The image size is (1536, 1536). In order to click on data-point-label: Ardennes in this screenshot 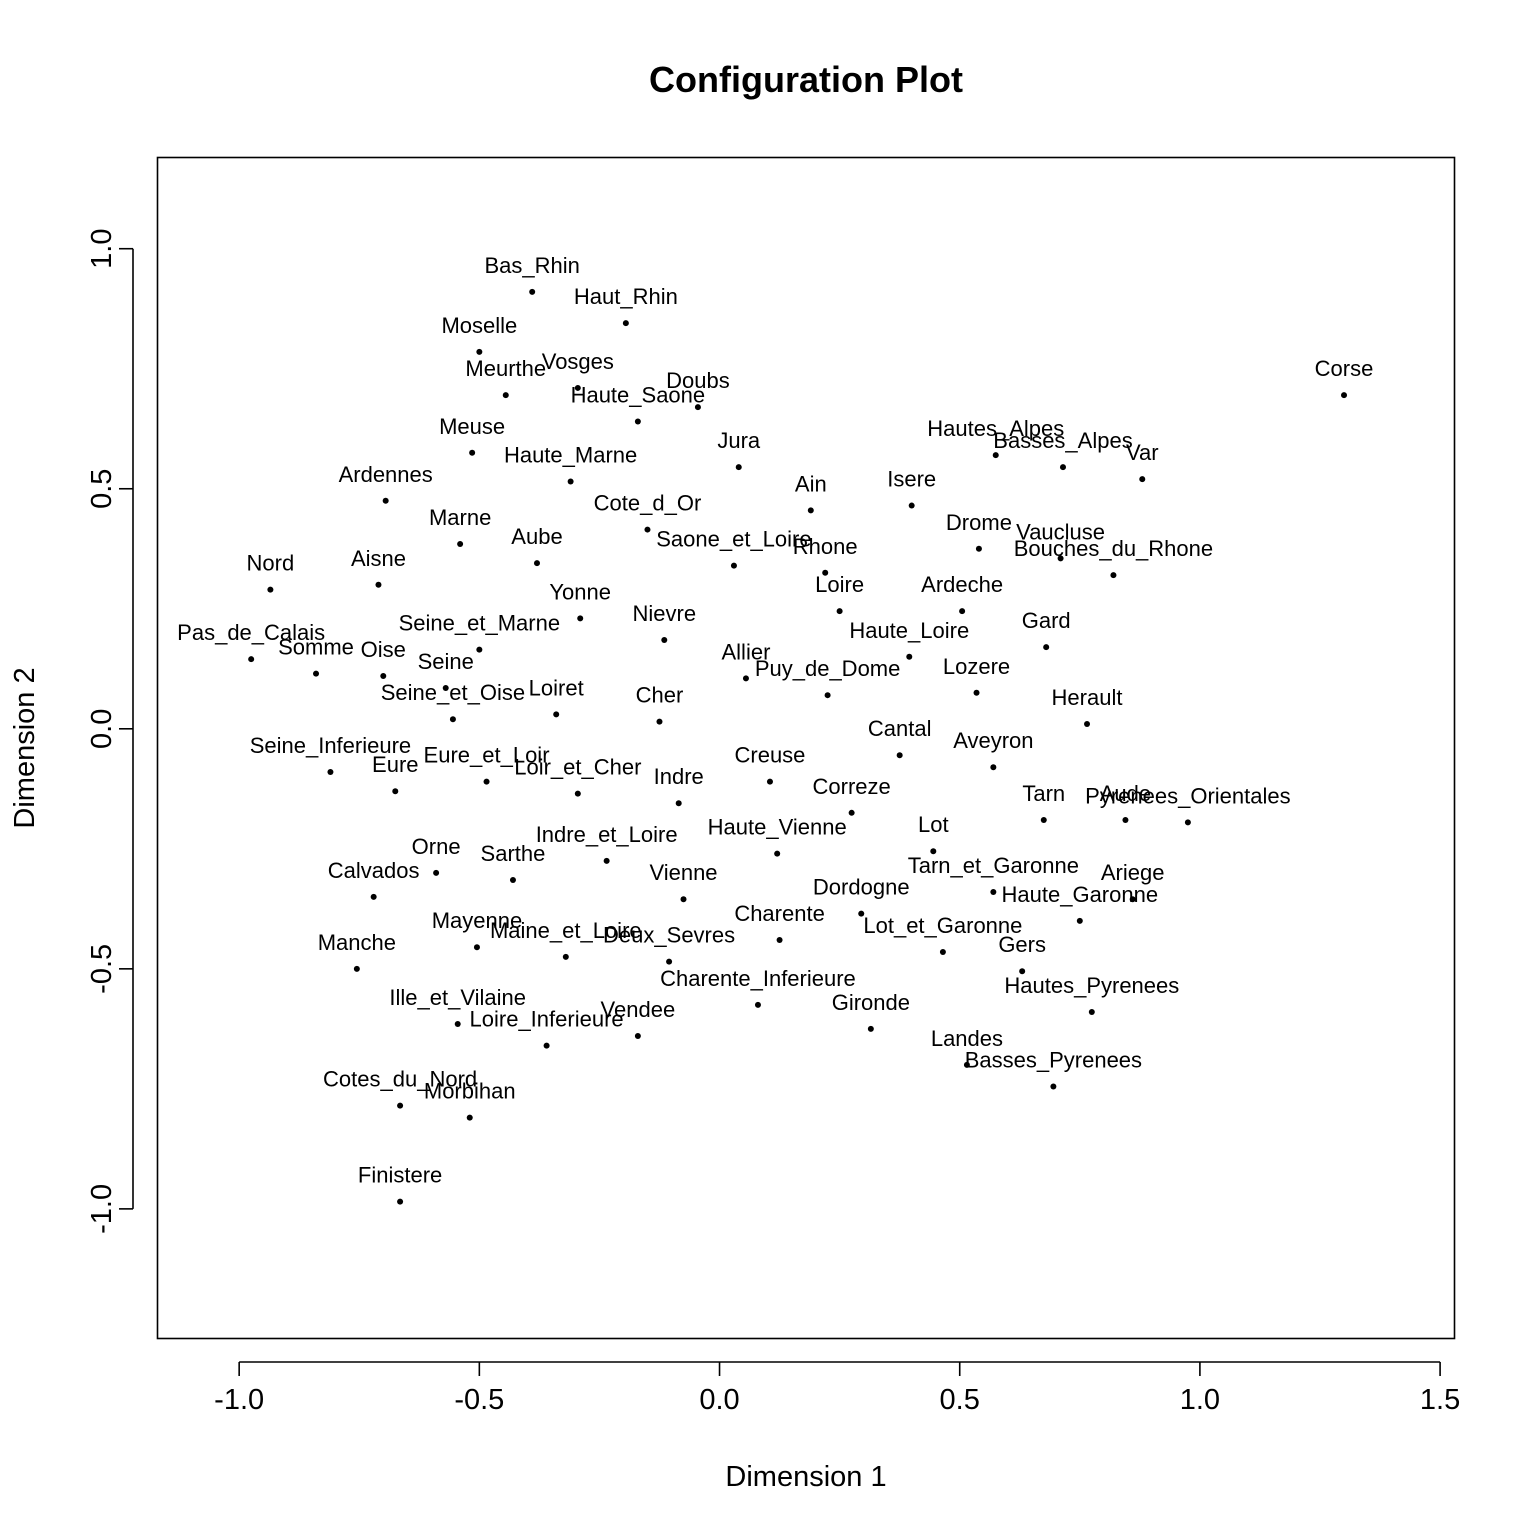, I will do `click(386, 474)`.